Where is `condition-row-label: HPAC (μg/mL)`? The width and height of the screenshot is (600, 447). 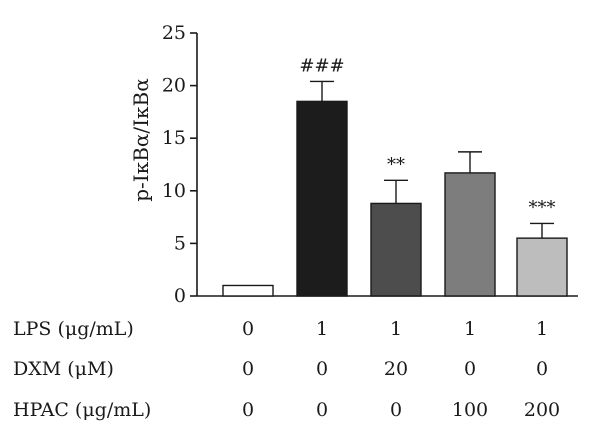 condition-row-label: HPAC (μg/mL) is located at coordinates (82, 410).